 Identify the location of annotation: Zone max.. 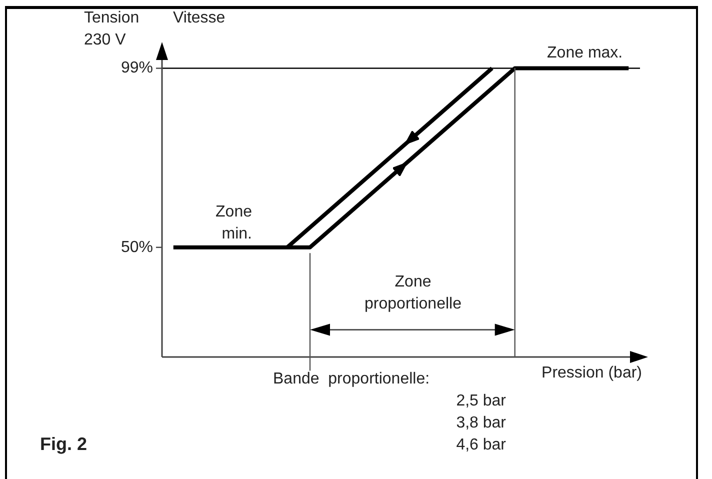
(585, 53).